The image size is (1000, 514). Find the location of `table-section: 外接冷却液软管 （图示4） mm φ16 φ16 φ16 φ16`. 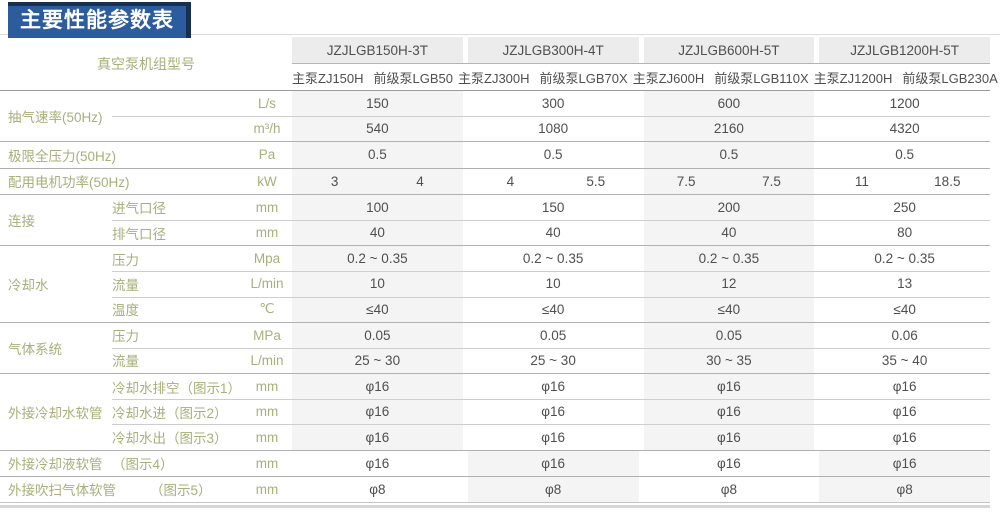

table-section: 外接冷却液软管 （图示4） mm φ16 φ16 φ16 φ16 is located at coordinates (495, 462).